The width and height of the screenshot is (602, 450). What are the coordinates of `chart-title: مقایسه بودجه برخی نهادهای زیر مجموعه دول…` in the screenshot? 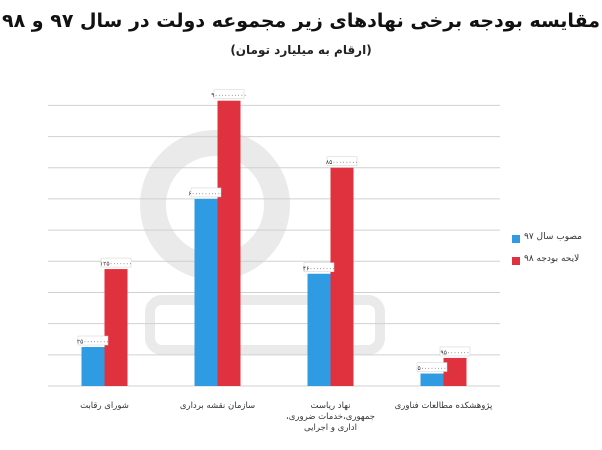 It's located at (301, 21).